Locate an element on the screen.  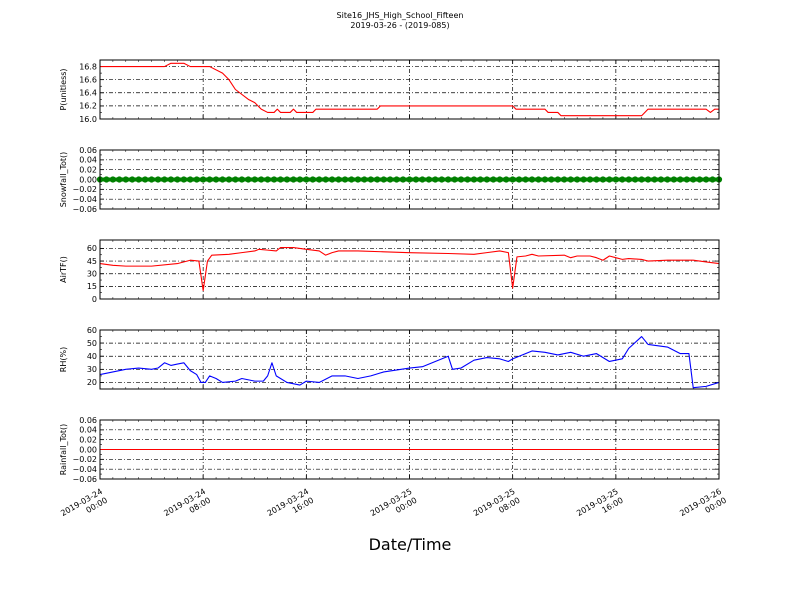
x-tick-label: 2019-03-2508:00 is located at coordinates (497, 507).